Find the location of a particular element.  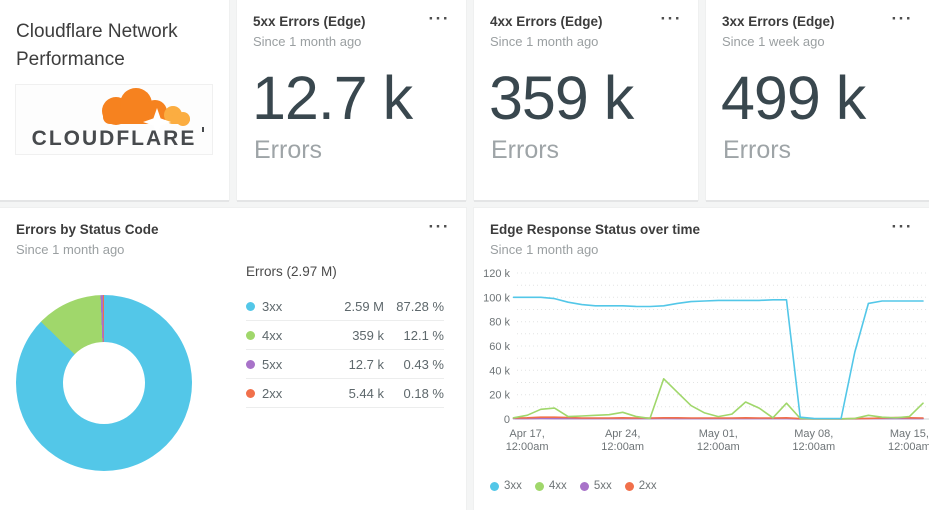

timeseries-legend: 3xx 4xx 5xx 2xx is located at coordinates (580, 486).